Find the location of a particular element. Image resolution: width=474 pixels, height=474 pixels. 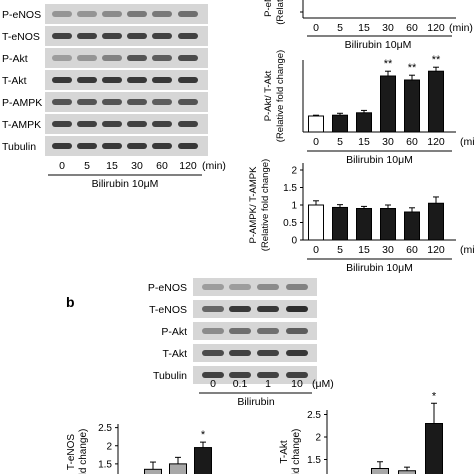

y-tick-label: 0 is located at coordinates (294, 241).